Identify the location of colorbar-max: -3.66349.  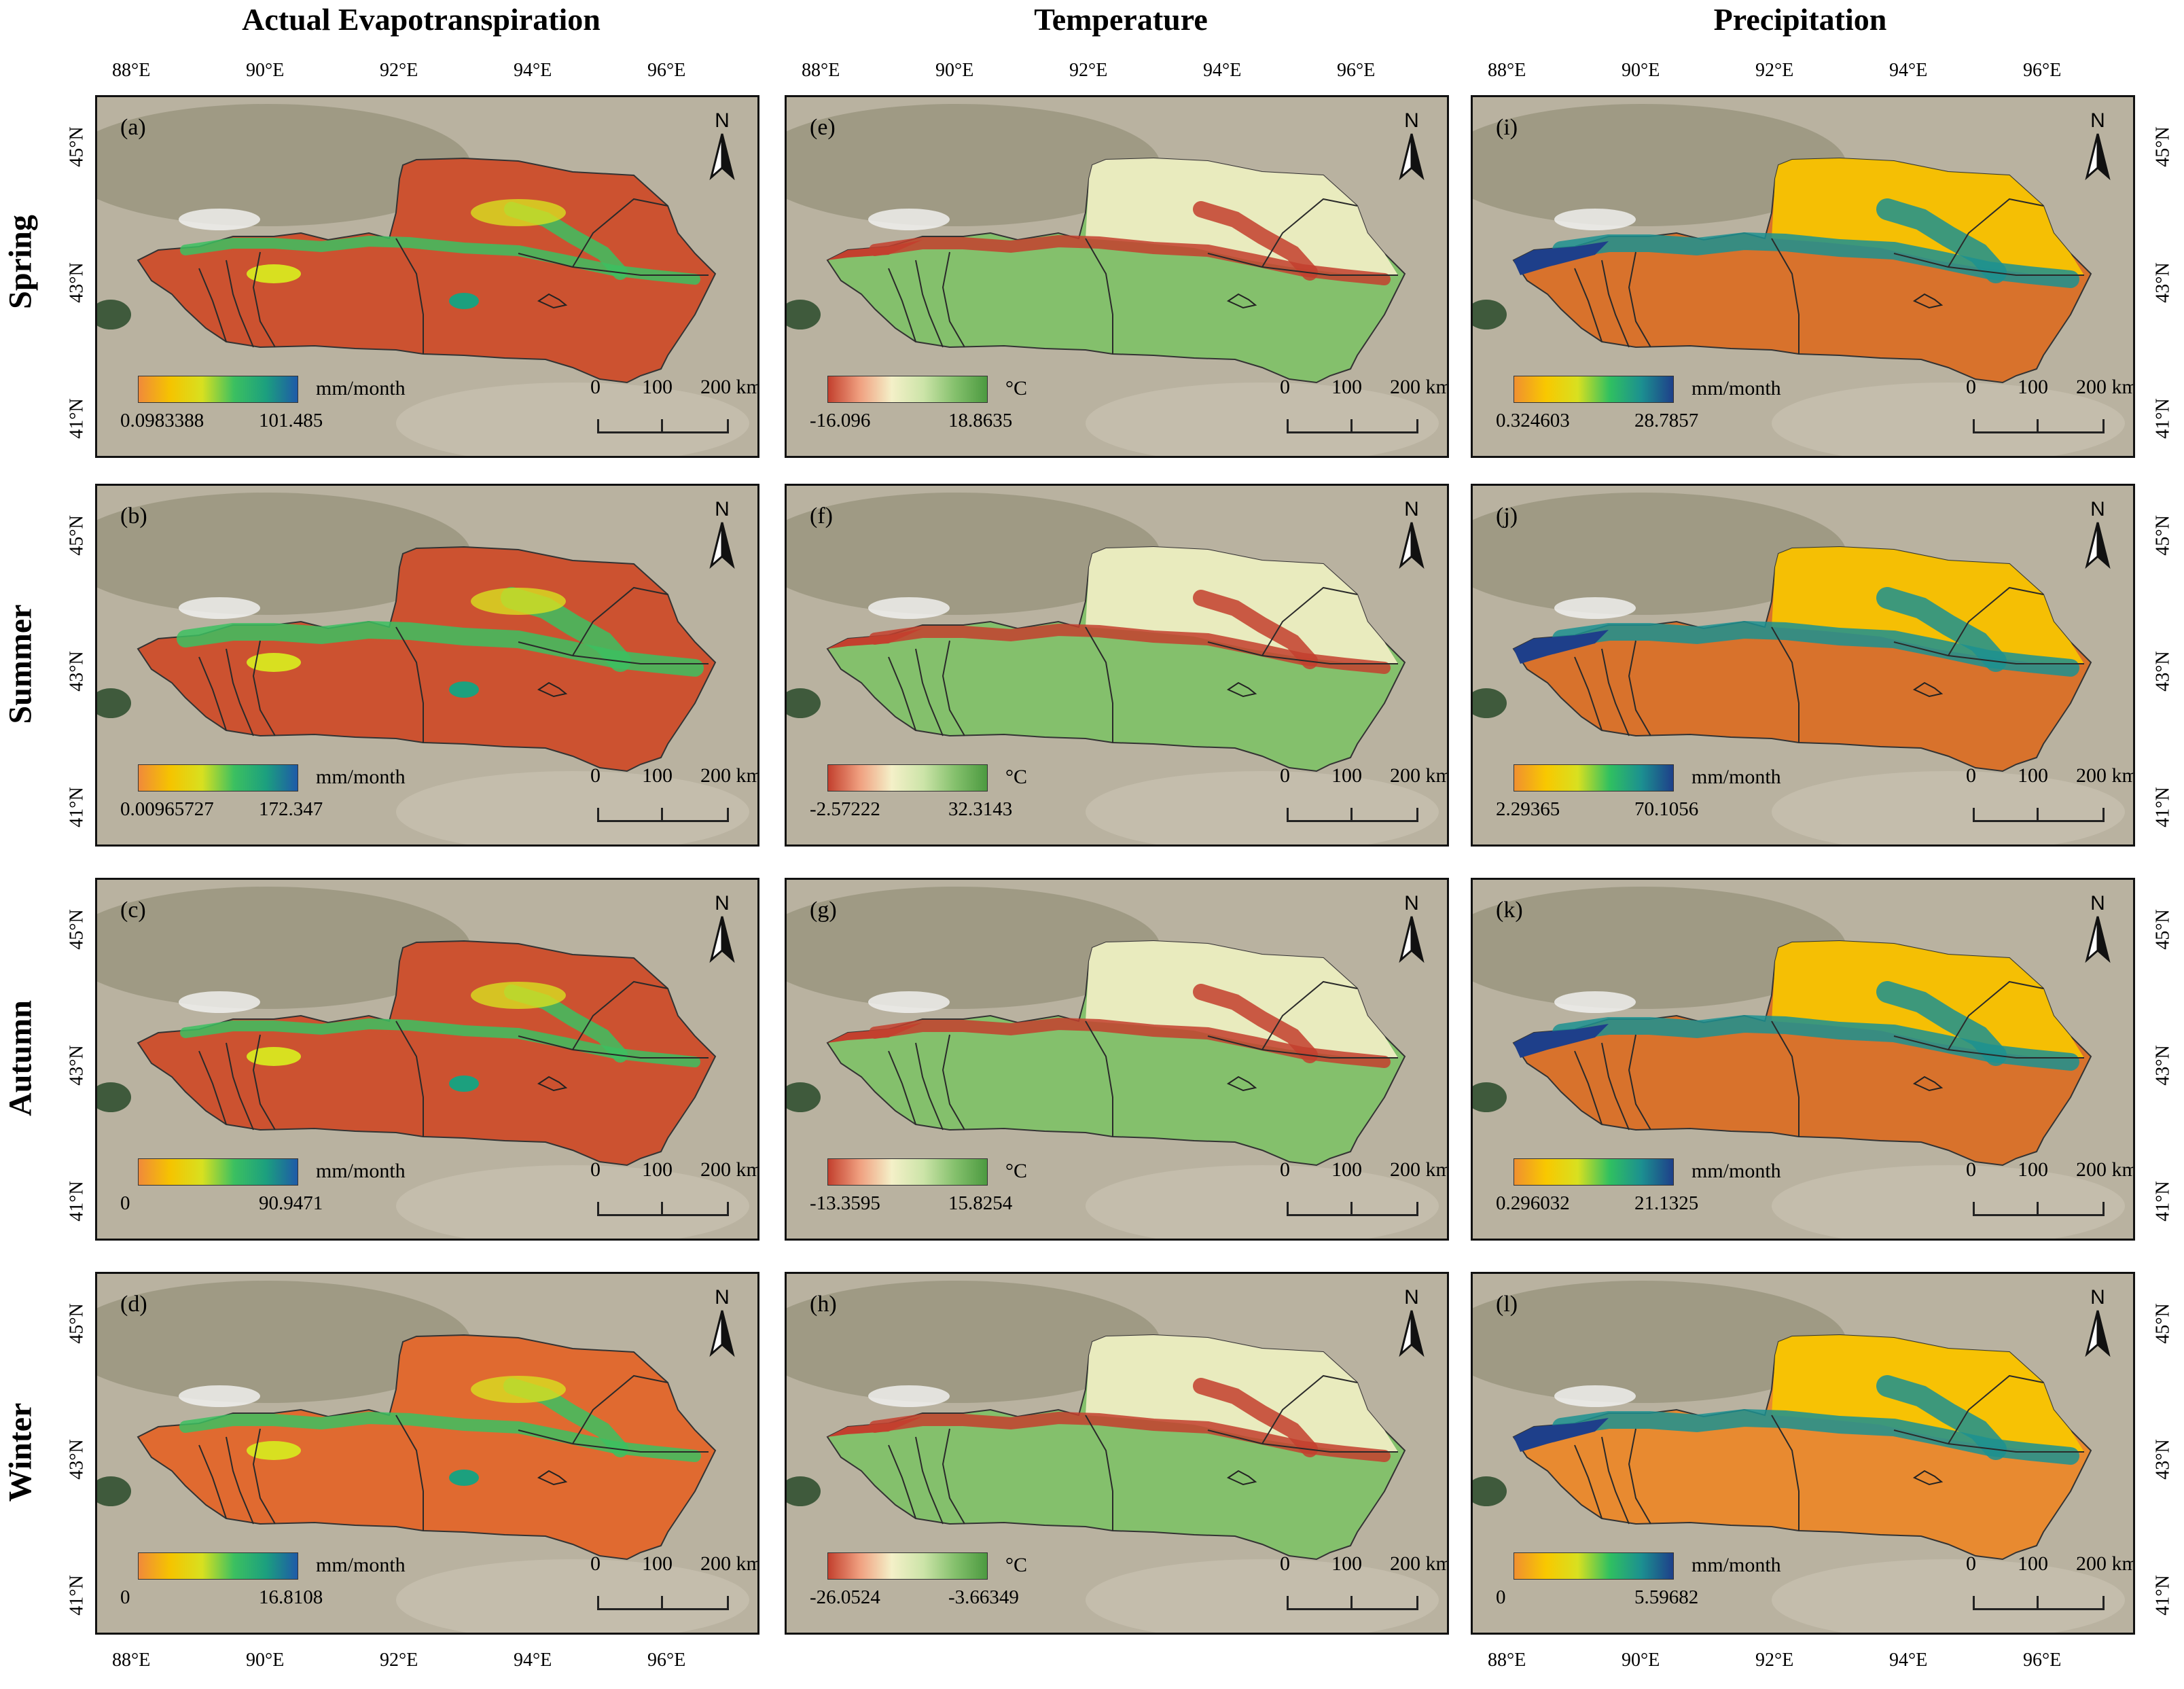
(983, 1597).